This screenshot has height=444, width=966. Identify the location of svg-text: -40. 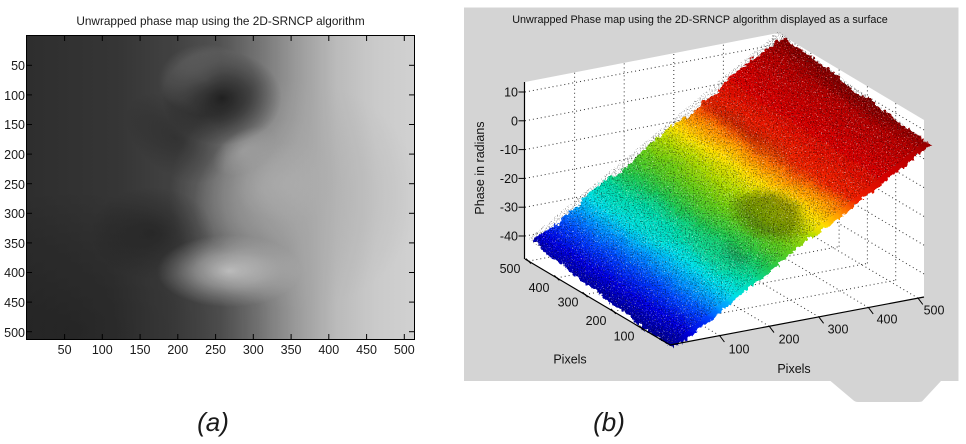
(509, 237).